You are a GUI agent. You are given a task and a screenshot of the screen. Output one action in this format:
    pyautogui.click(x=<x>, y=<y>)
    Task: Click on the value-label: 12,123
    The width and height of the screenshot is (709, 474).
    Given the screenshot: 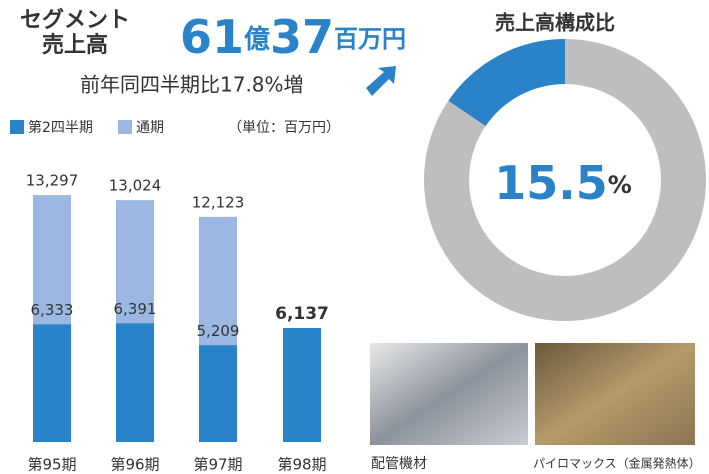 What is the action you would take?
    pyautogui.click(x=218, y=202)
    